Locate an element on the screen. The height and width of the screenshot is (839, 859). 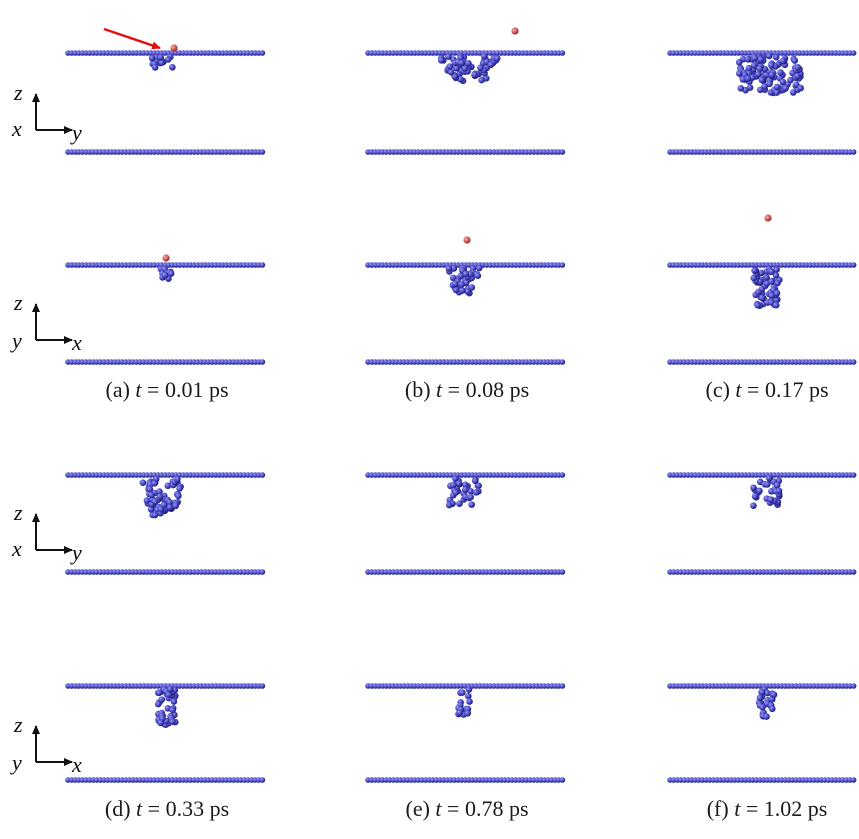
caption-value: = 0.01 ps is located at coordinates (185, 389).